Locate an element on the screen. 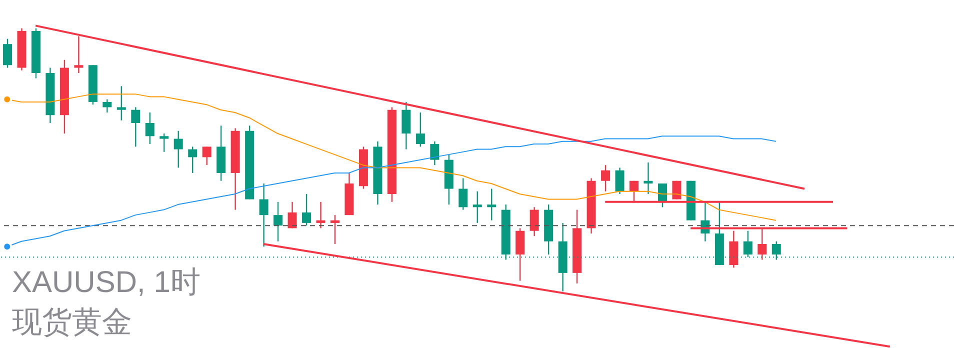 The image size is (954, 353). text: XAUUSD, 1时 is located at coordinates (106, 282).